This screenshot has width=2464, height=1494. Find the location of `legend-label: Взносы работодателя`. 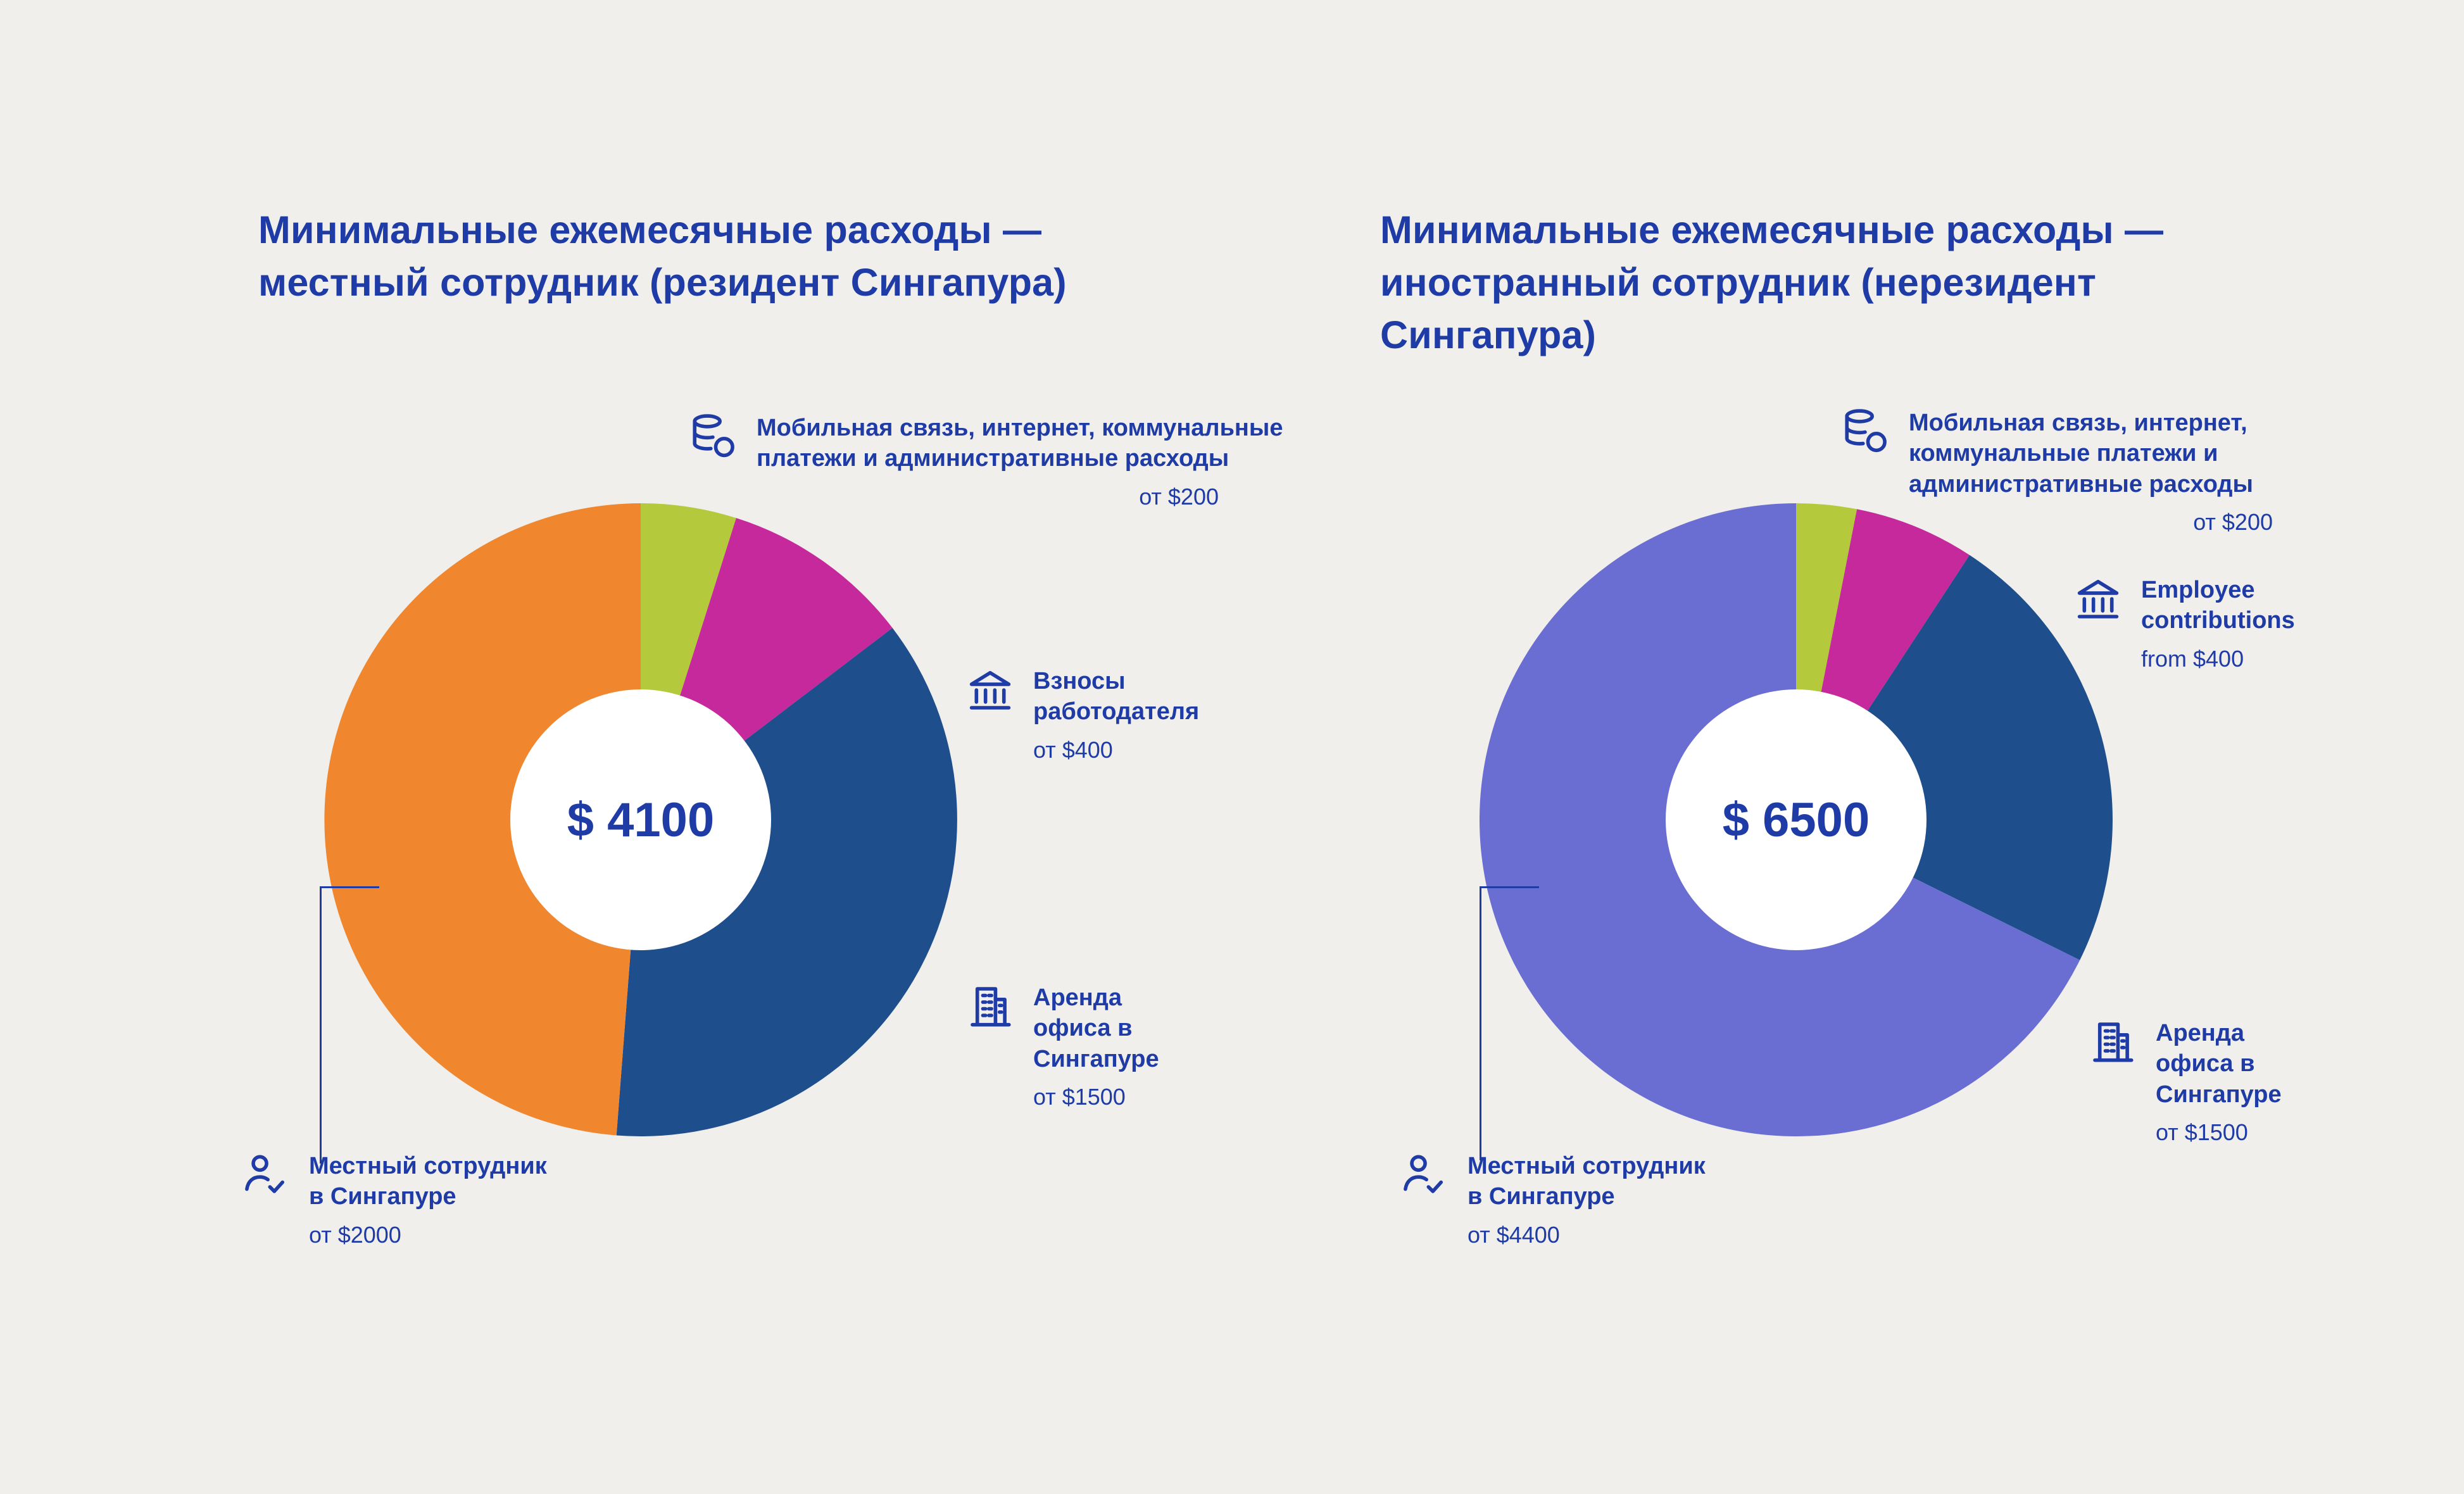

legend-label: Взносы работодателя is located at coordinates (1116, 696).